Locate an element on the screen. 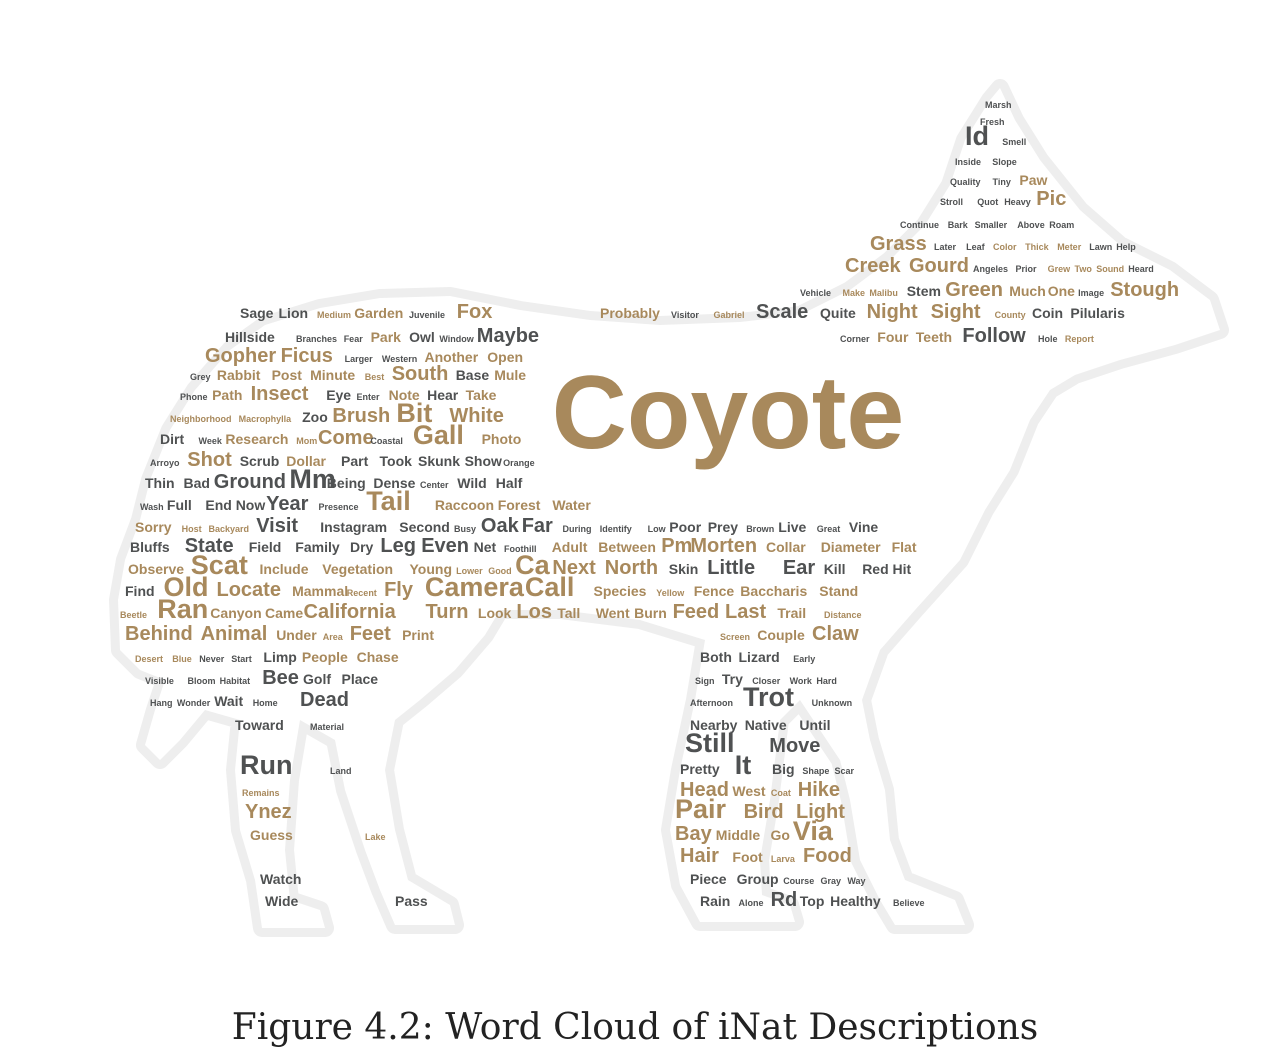 The height and width of the screenshot is (1048, 1270). cloud-word: Sign is located at coordinates (705, 681).